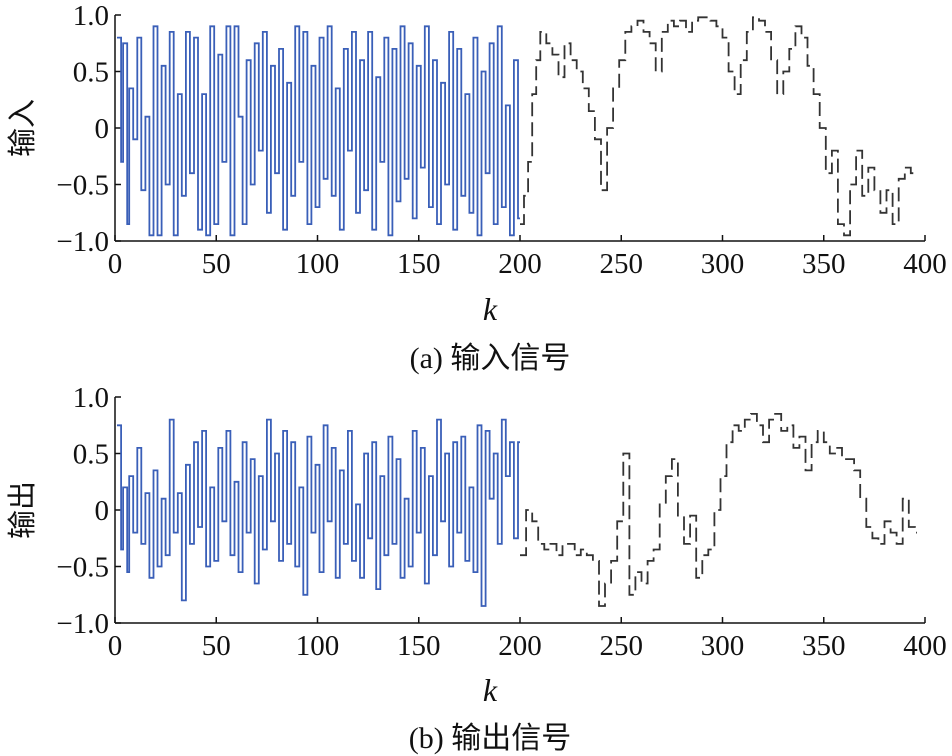 This screenshot has width=952, height=756. Describe the element at coordinates (490, 738) in the screenshot. I see `chart-caption: (b) 输出信号` at that location.